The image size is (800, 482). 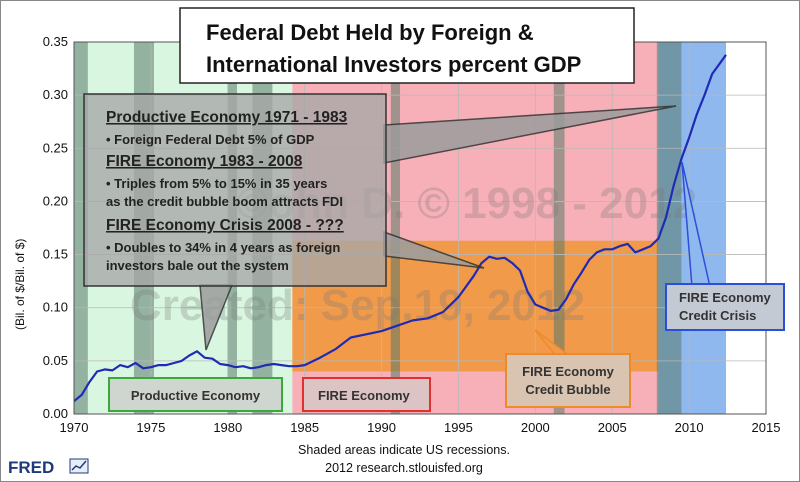 I want to click on x-tick-label-9: 2015, so click(x=766, y=427).